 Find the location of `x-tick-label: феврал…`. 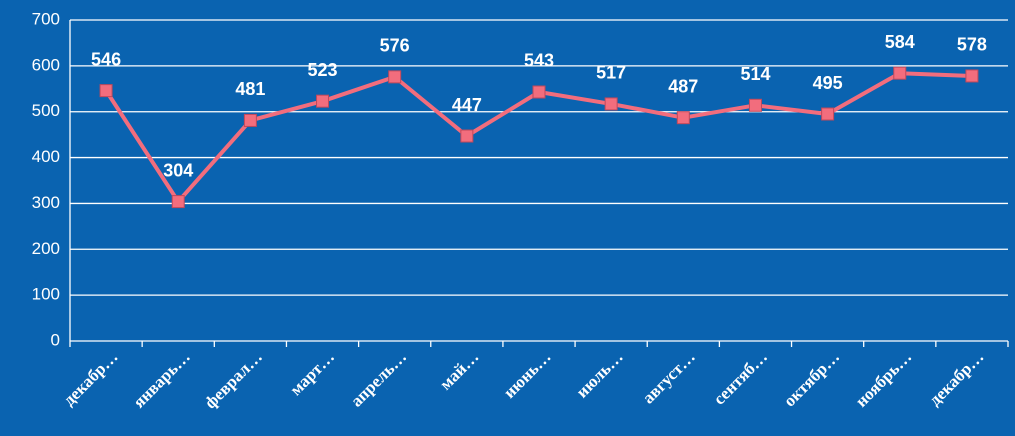

x-tick-label: феврал… is located at coordinates (233, 379).